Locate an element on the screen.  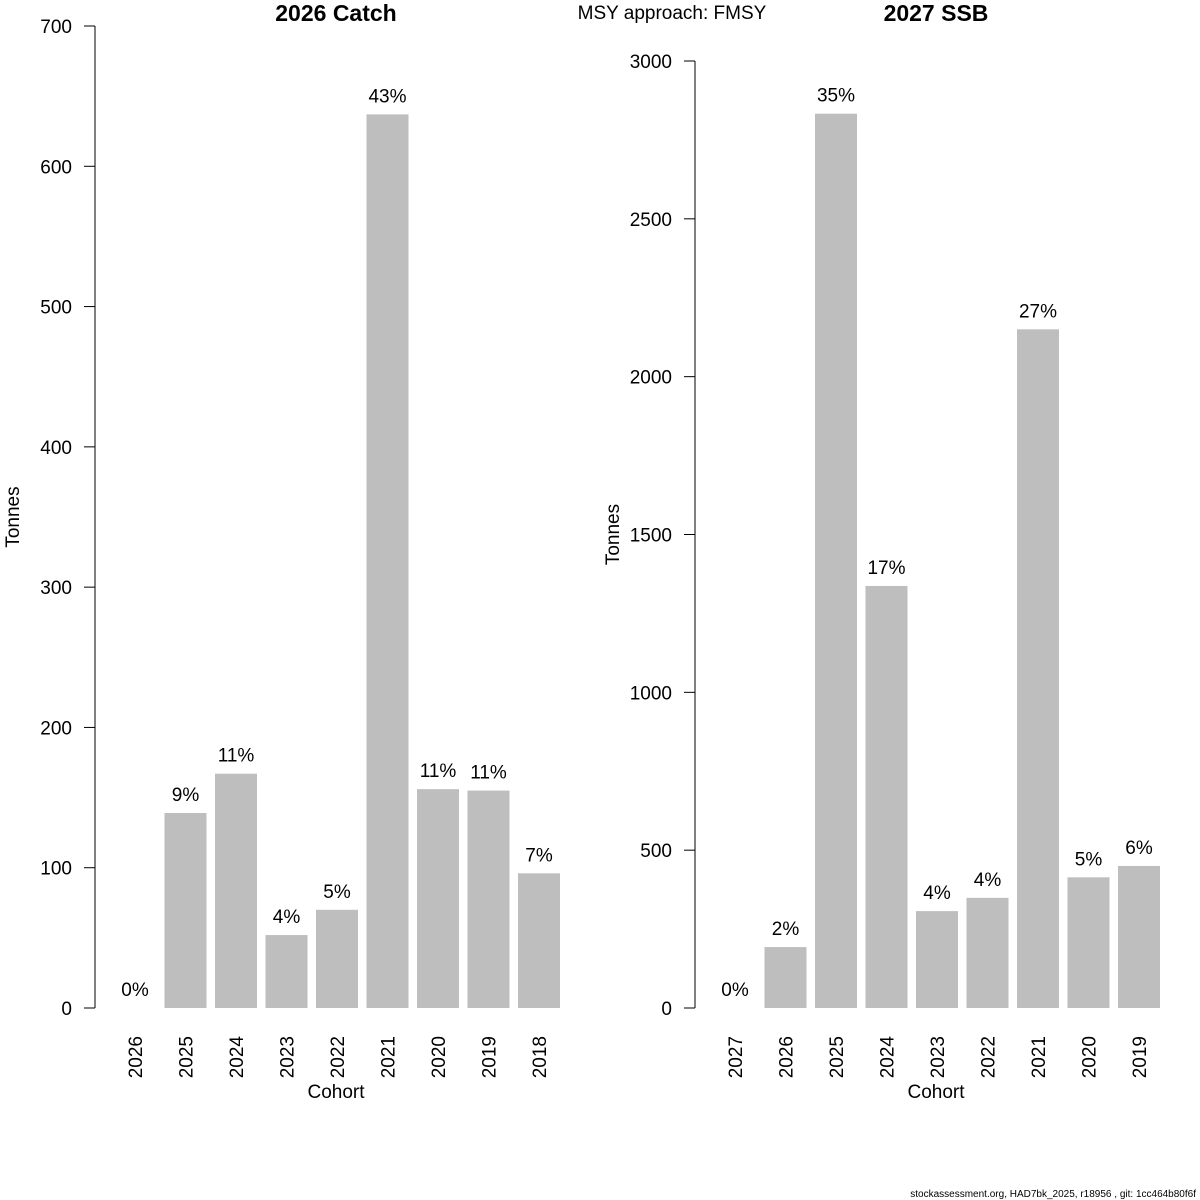
y-tick-label: 3000 is located at coordinates (651, 62).